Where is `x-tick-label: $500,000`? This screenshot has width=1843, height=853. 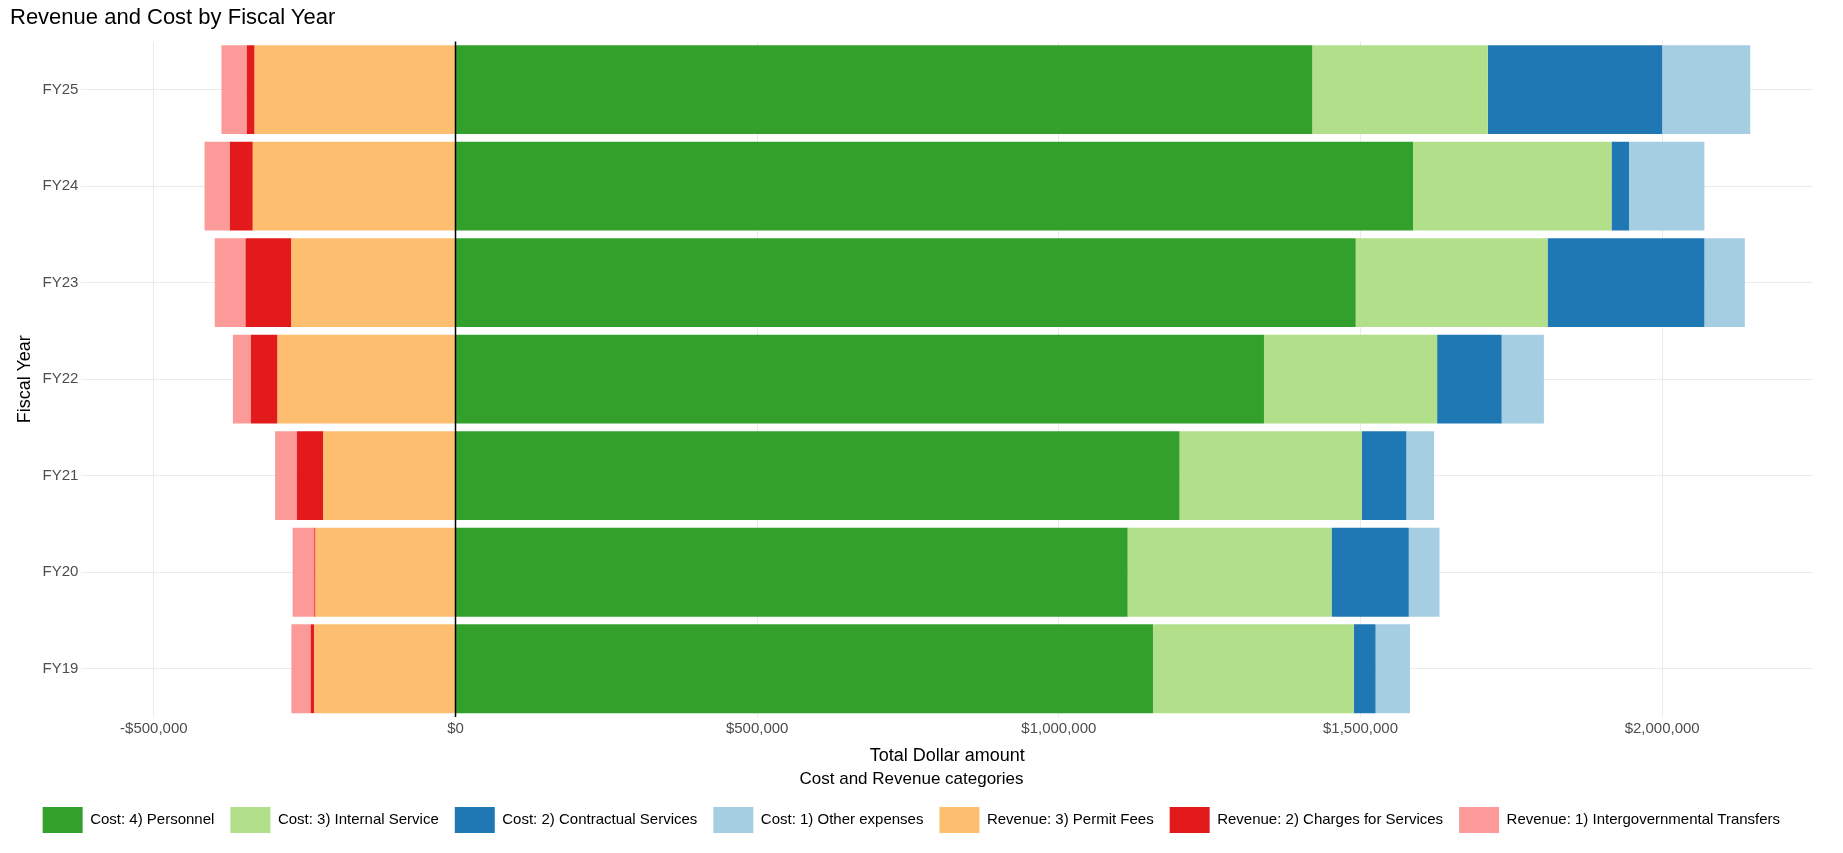
x-tick-label: $500,000 is located at coordinates (757, 728).